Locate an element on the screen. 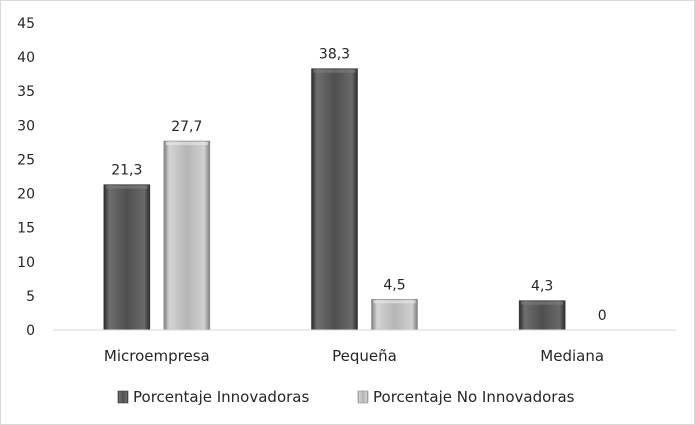  y-tick-label: 15 is located at coordinates (26, 229).